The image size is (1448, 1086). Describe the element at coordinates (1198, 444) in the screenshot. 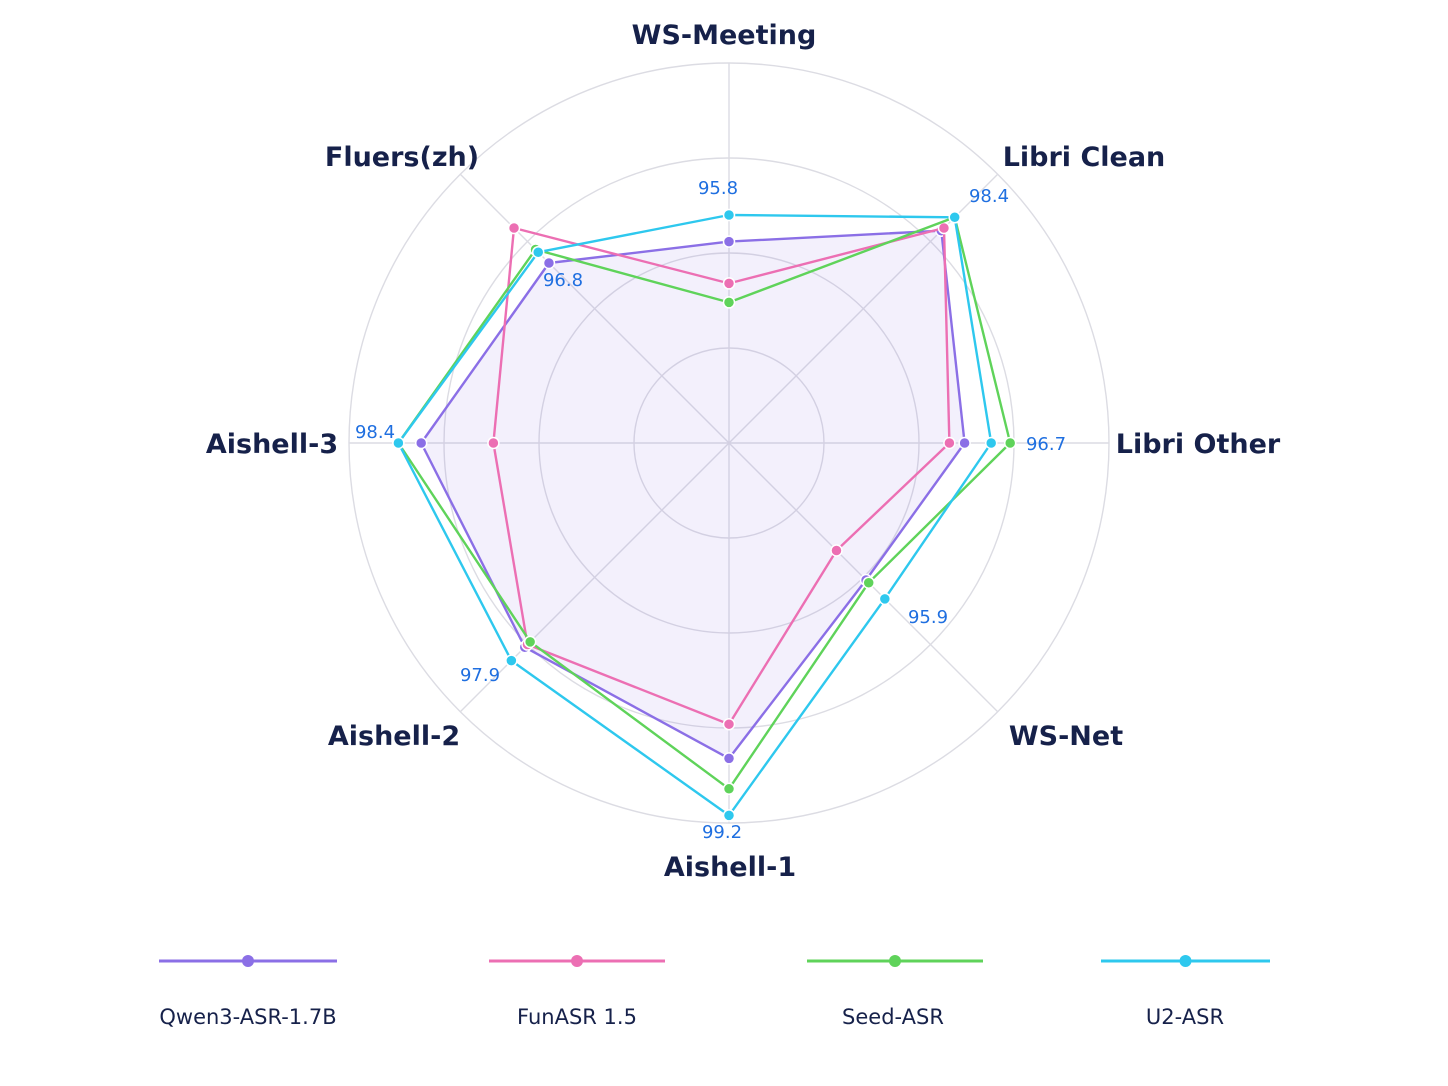

I see `axis-label: Libri Other` at that location.